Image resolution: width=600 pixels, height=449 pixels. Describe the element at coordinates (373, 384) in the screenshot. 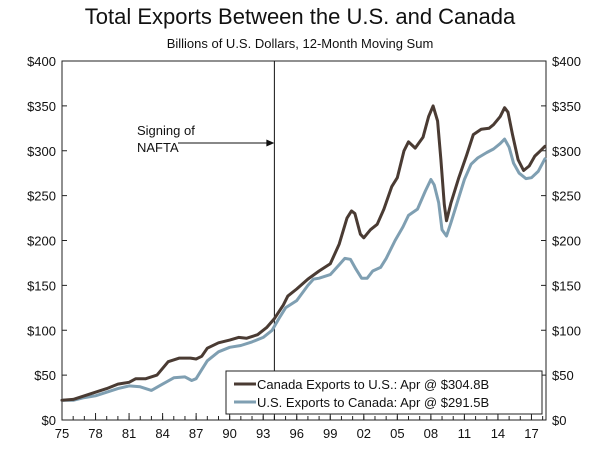

I see `legend-label-canada: Canada Exports to U.S.: Apr @ $304.8B` at that location.